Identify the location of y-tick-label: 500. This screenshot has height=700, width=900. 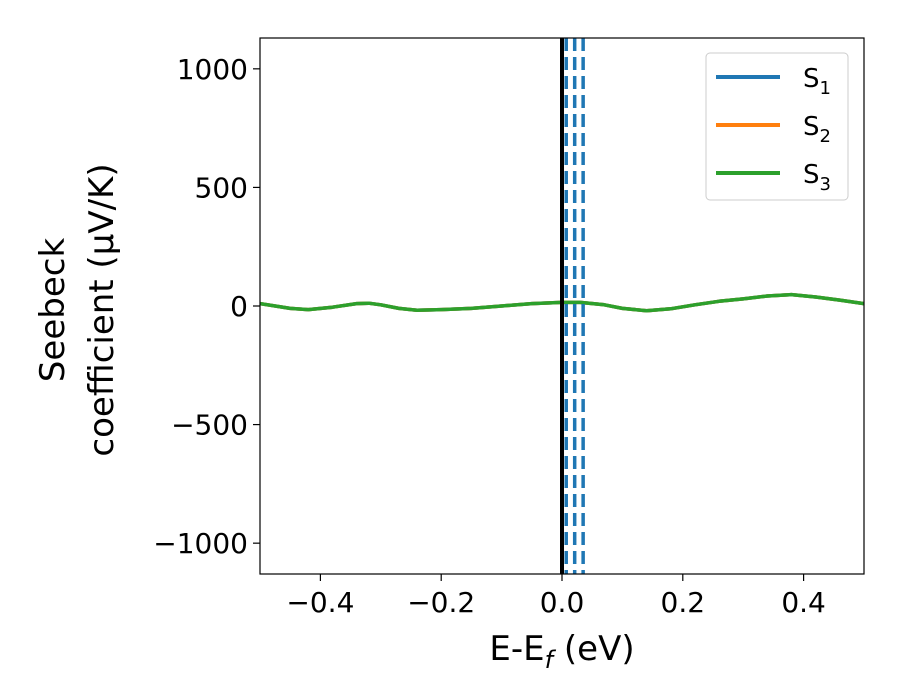
(221, 187).